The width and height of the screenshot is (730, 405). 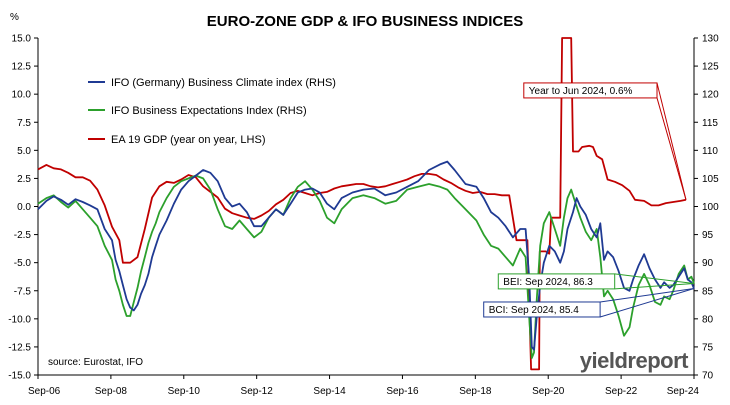 What do you see at coordinates (708, 319) in the screenshot?
I see `right-tick-label: 80` at bounding box center [708, 319].